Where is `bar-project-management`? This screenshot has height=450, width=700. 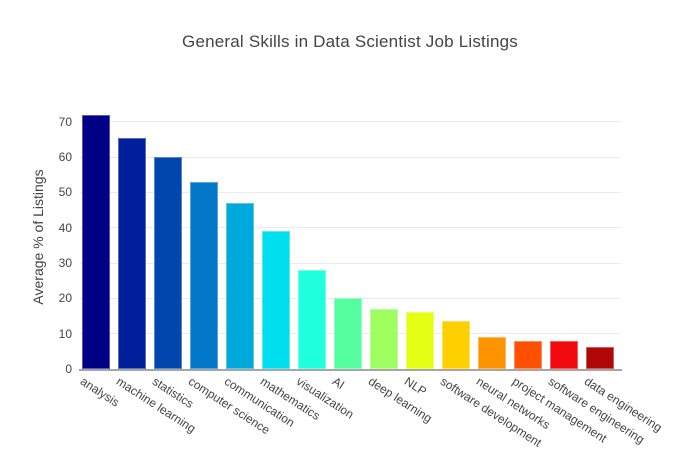 bar-project-management is located at coordinates (528, 354).